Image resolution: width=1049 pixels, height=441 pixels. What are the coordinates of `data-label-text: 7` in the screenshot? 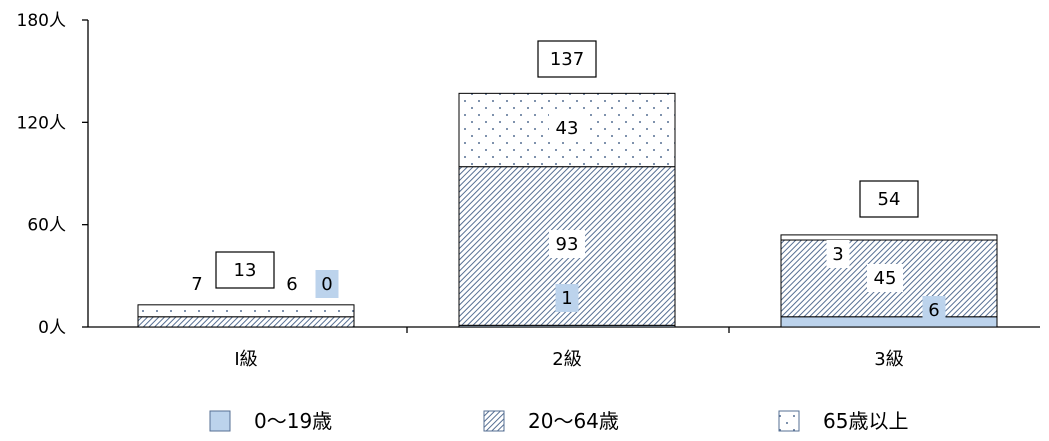 It's located at (196, 284).